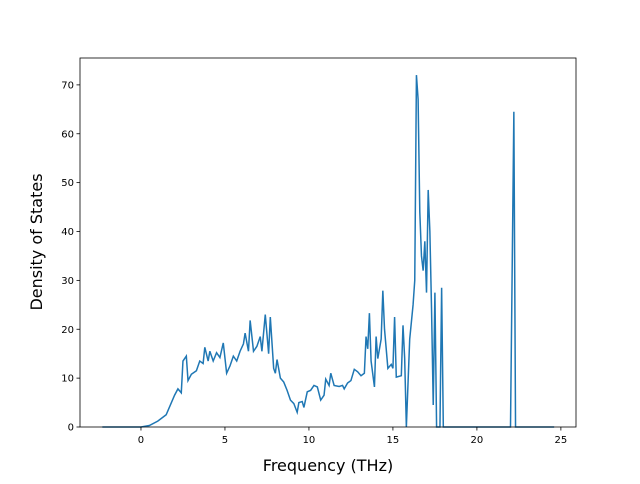 The width and height of the screenshot is (640, 484). Describe the element at coordinates (67, 379) in the screenshot. I see `y-tick-label: 10` at that location.